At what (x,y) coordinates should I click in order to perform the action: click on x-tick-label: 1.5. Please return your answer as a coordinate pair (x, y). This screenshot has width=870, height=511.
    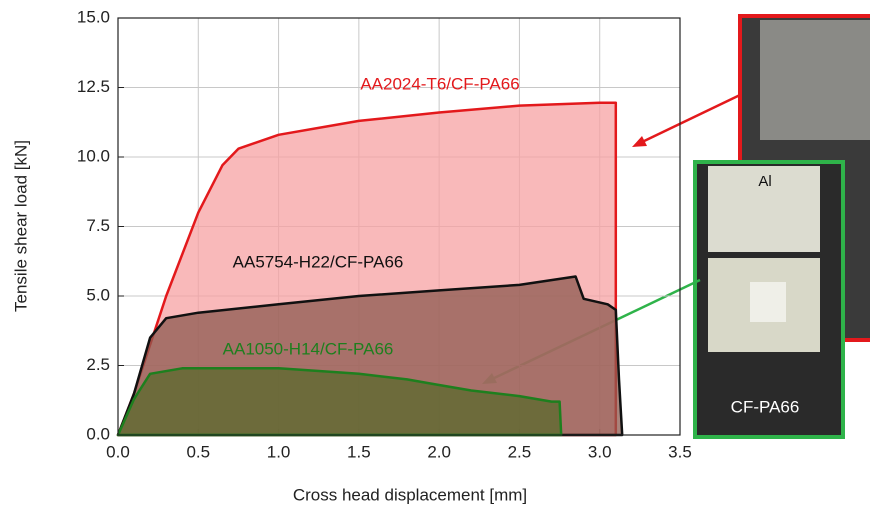
    Looking at the image, I should click on (359, 451).